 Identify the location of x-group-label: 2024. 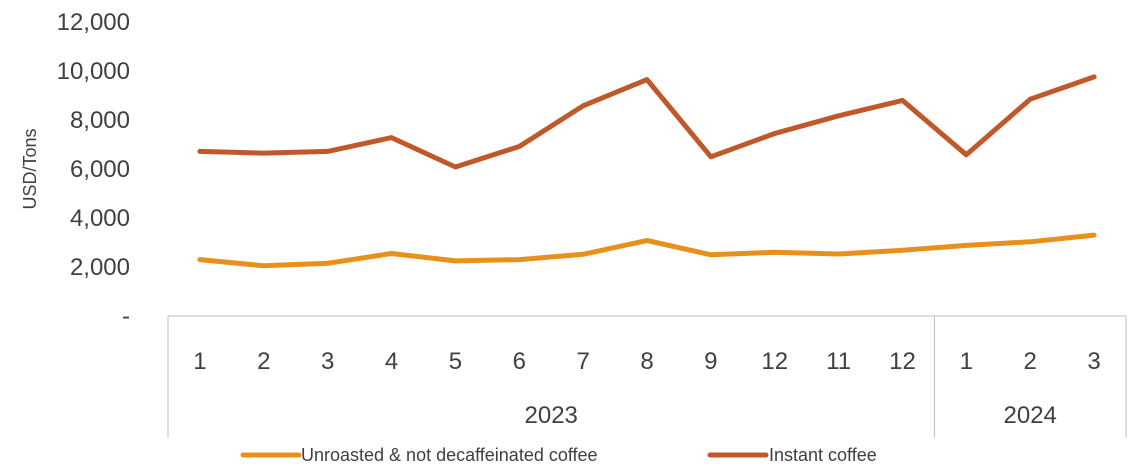
(1030, 415).